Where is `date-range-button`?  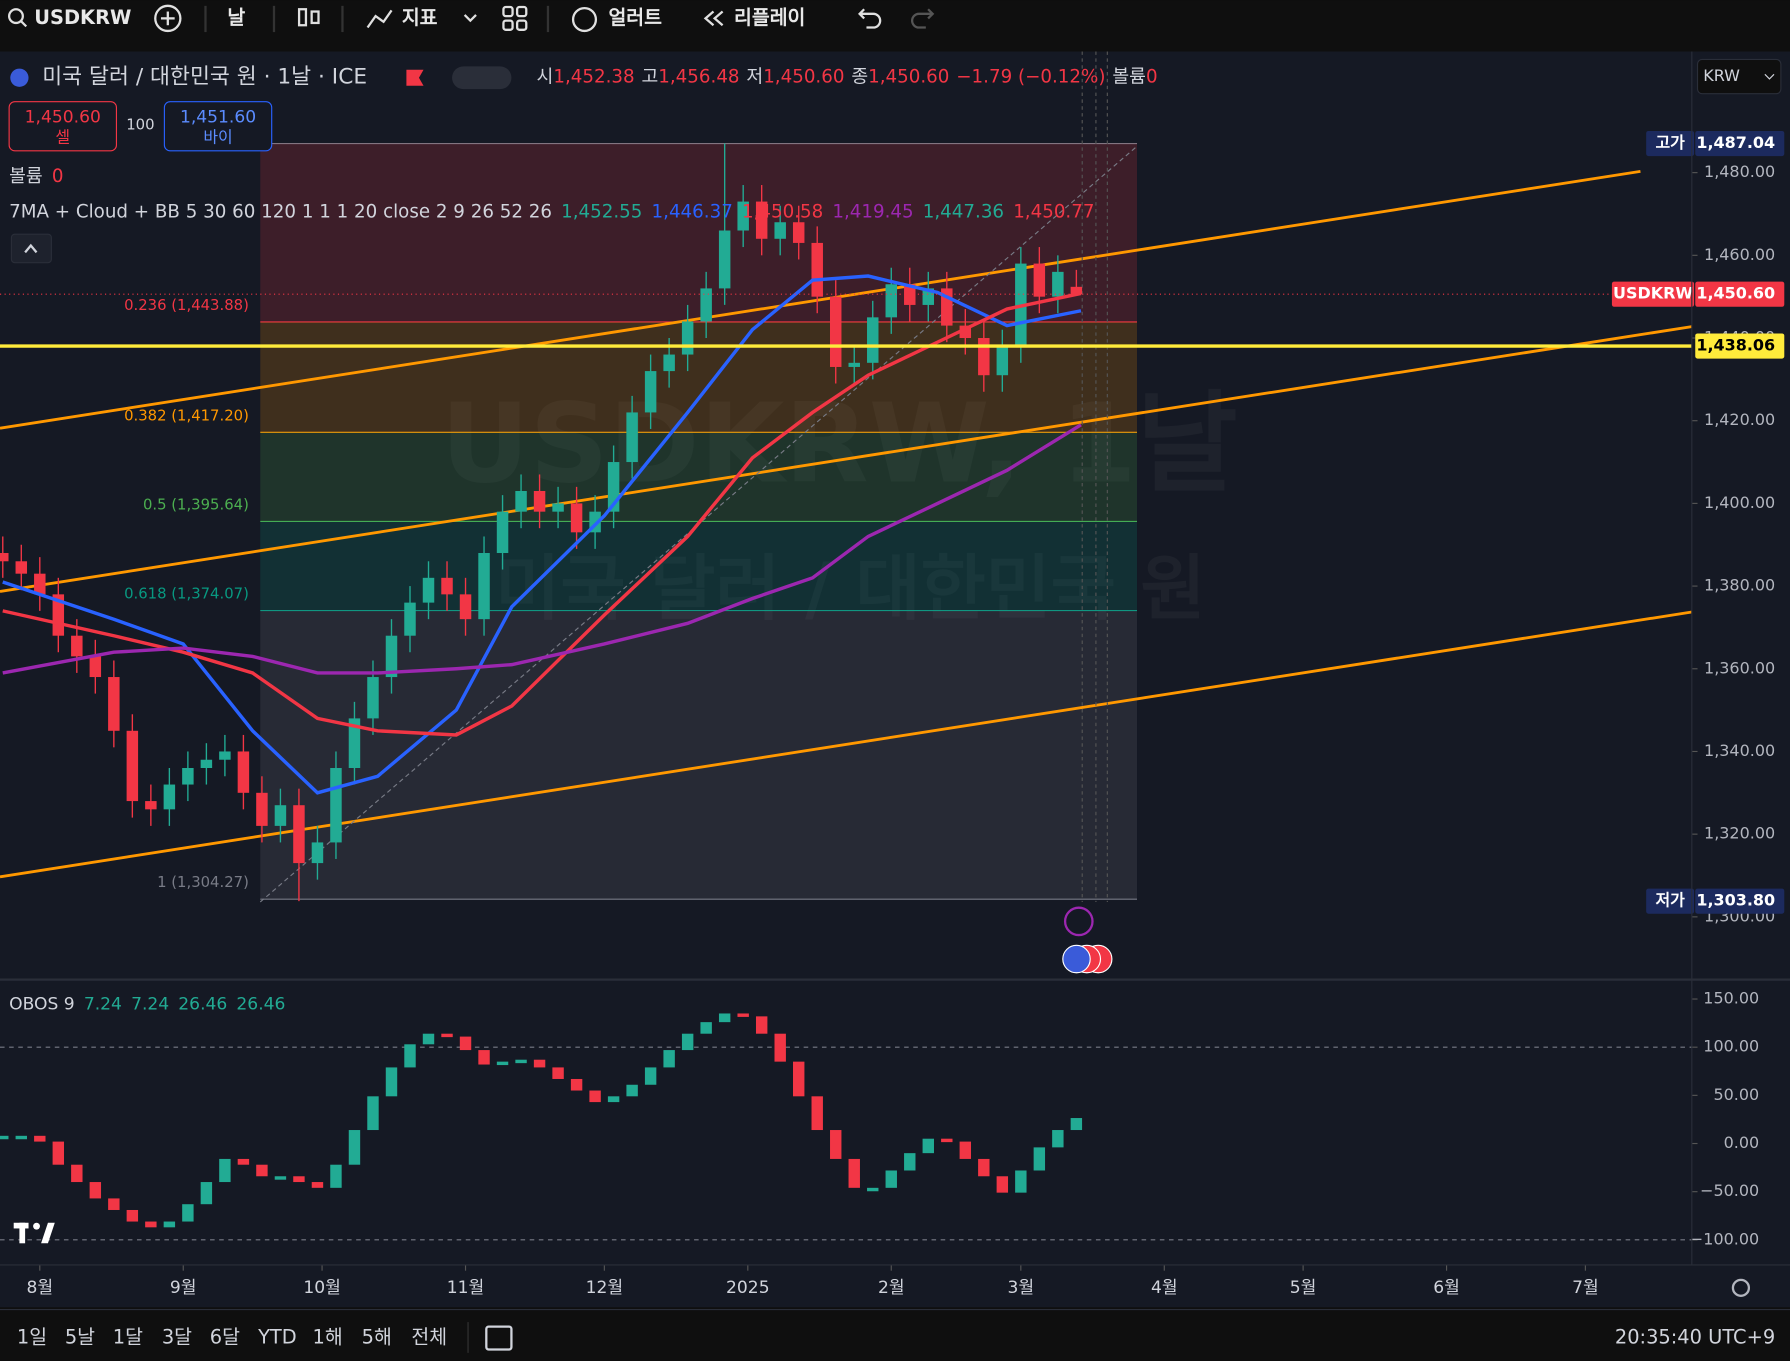
date-range-button is located at coordinates (499, 1338).